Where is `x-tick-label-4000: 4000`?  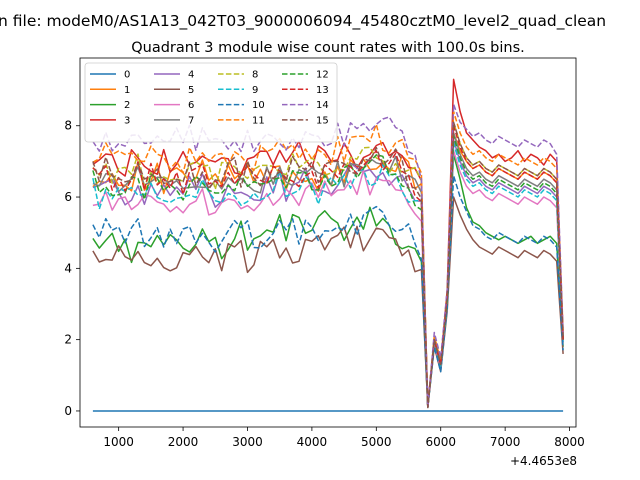 x-tick-label-4000: 4000 is located at coordinates (312, 442).